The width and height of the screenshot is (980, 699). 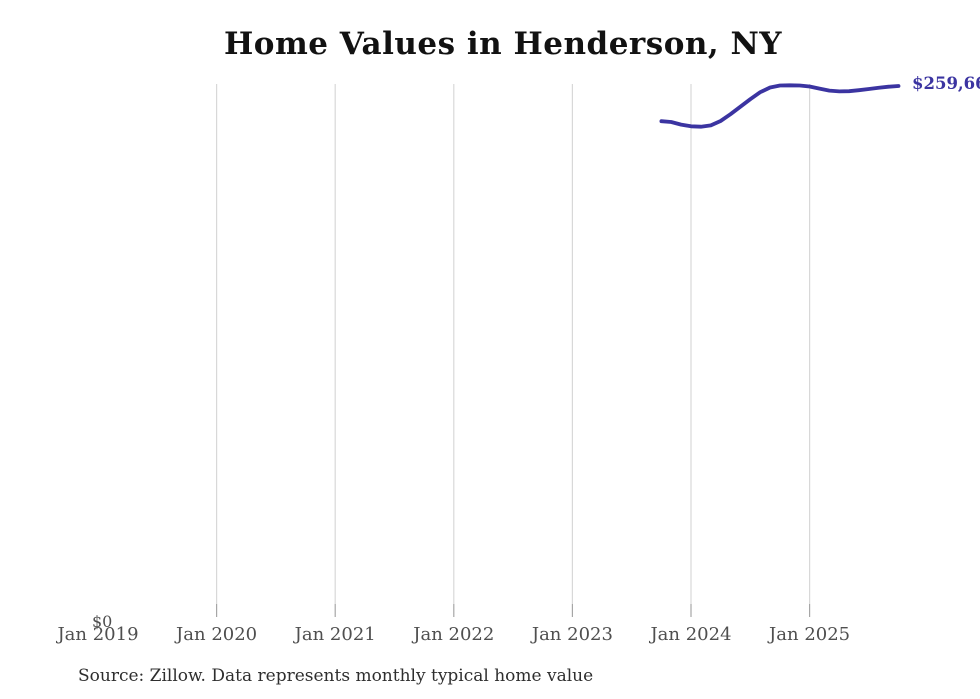 I want to click on x-axis-tick-label: Jan 2020, so click(x=217, y=634).